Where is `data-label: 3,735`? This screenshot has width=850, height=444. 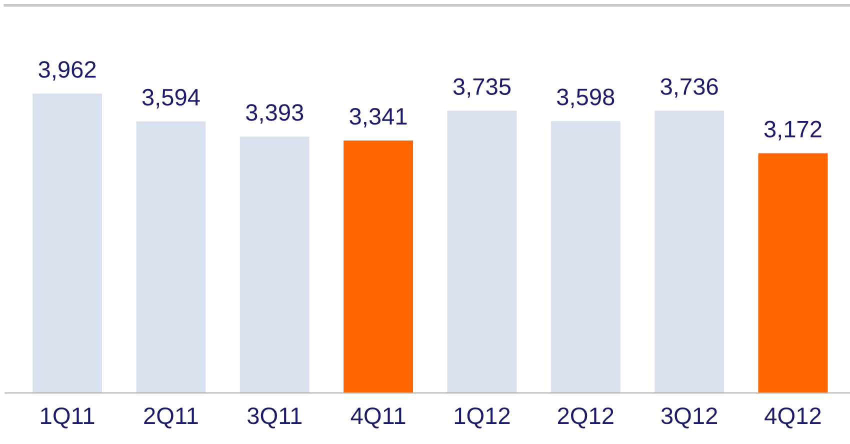
data-label: 3,735 is located at coordinates (482, 88).